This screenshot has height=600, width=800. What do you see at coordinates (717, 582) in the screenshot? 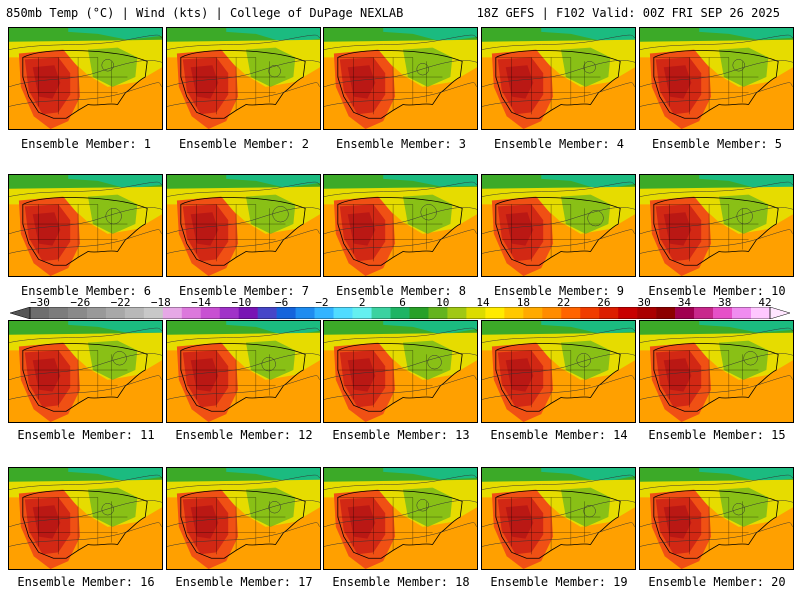
I see `ensemble-member-caption: Ensemble Member: 20` at bounding box center [717, 582].